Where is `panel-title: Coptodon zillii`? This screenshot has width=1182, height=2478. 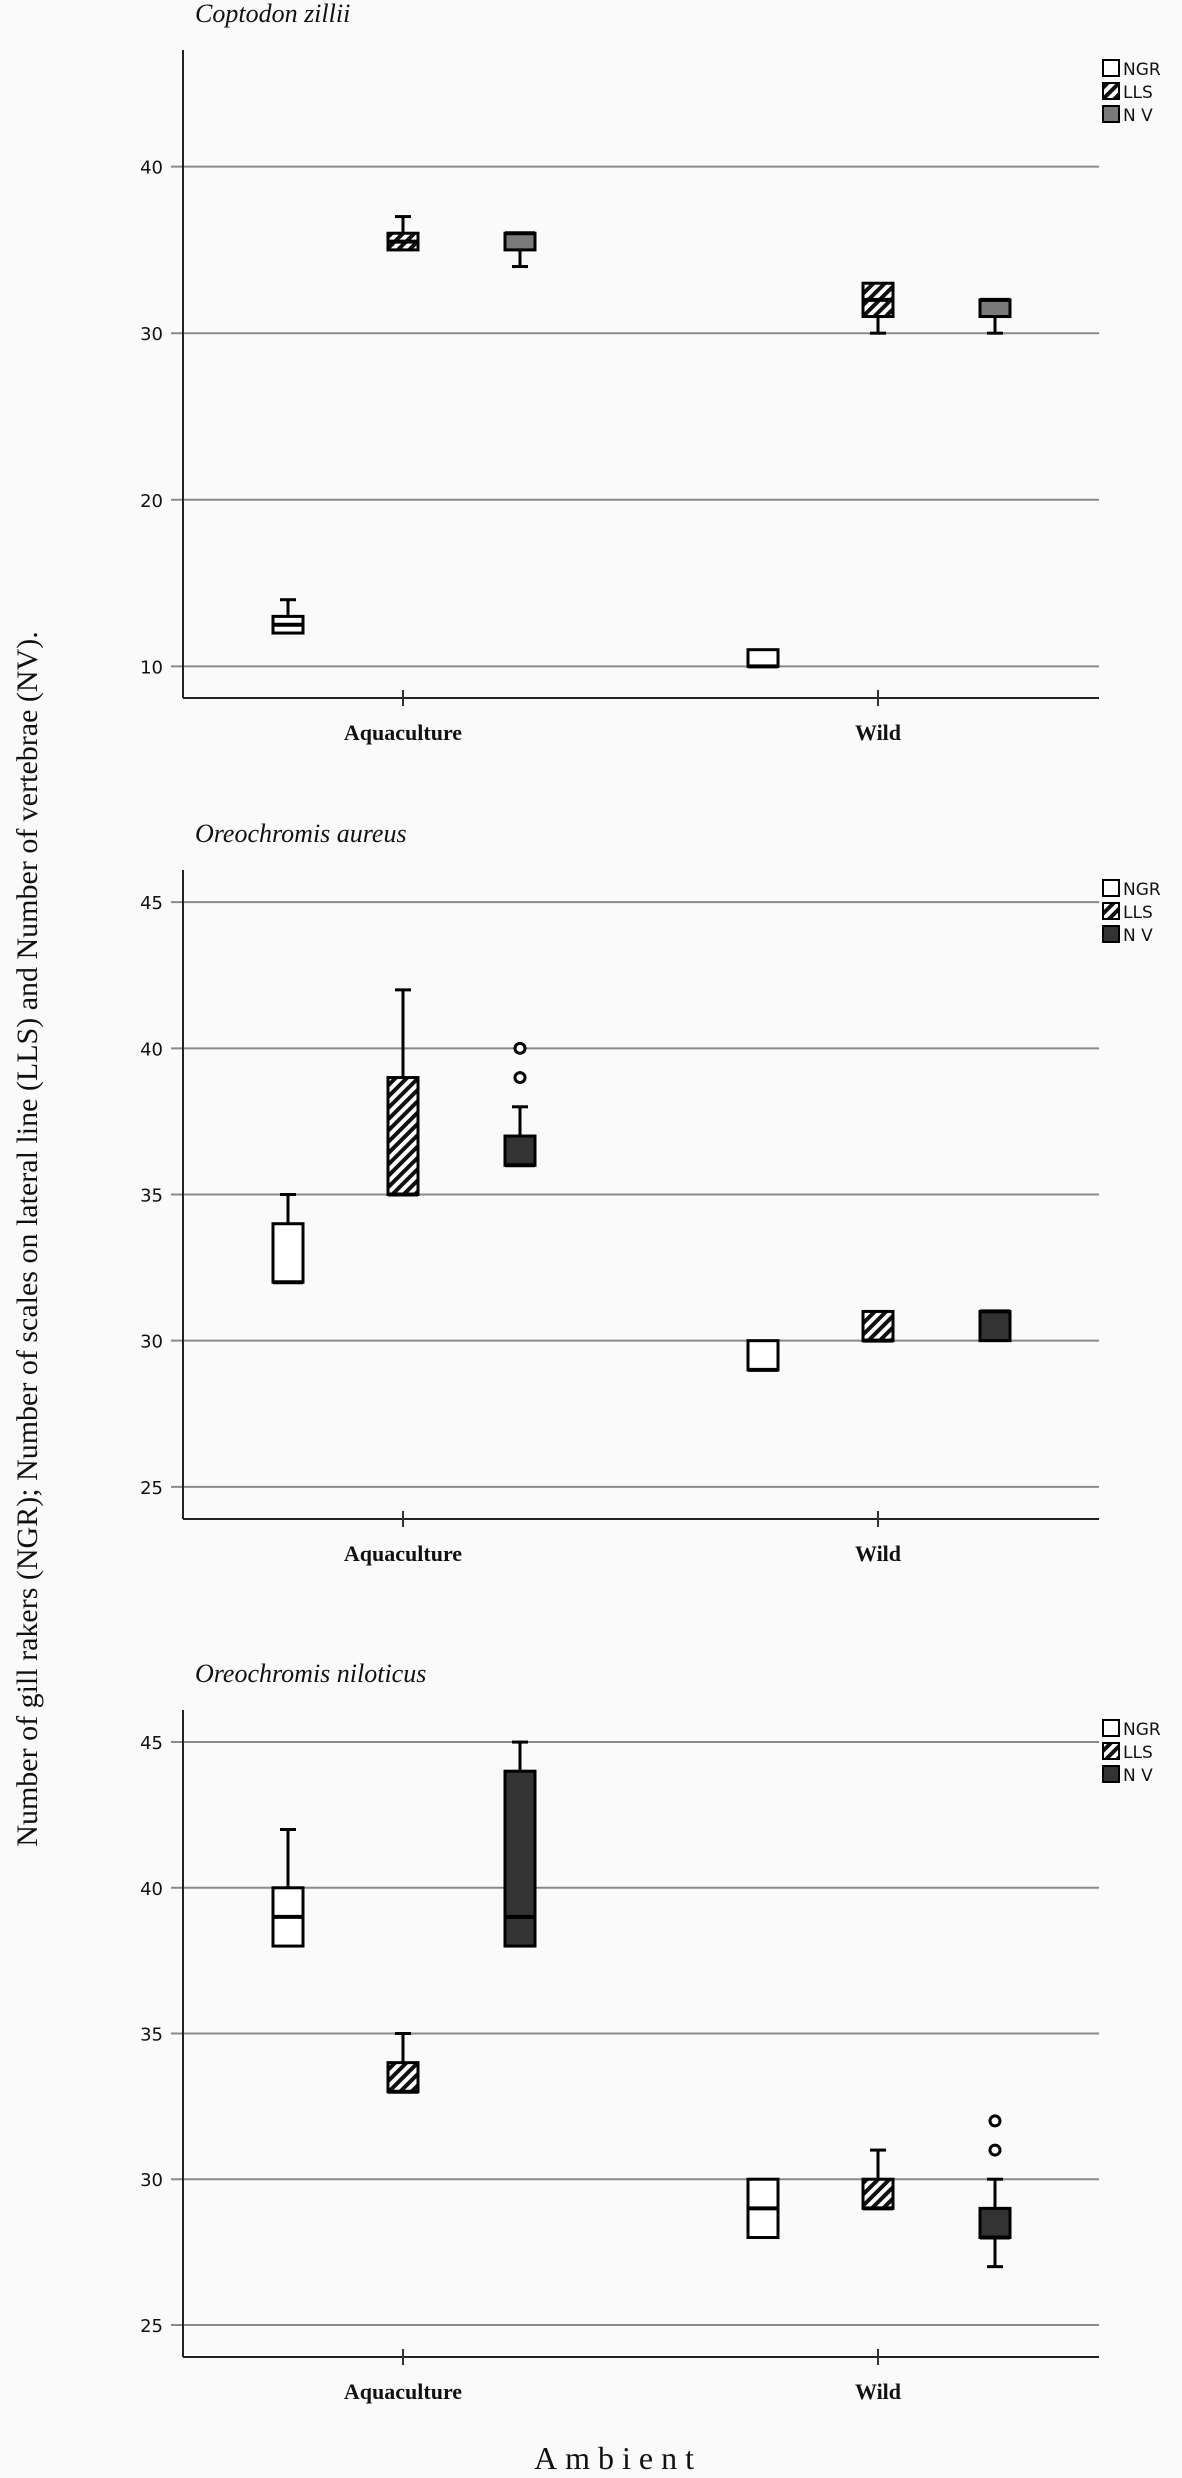 panel-title: Coptodon zillii is located at coordinates (272, 14).